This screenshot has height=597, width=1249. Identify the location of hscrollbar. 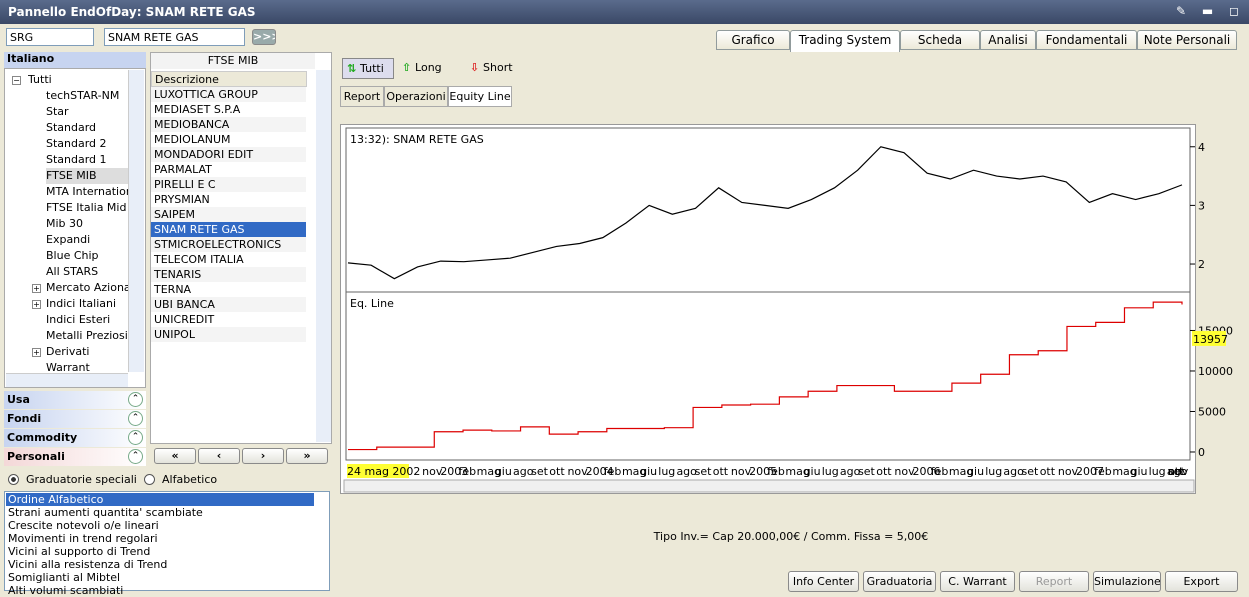
(67, 380).